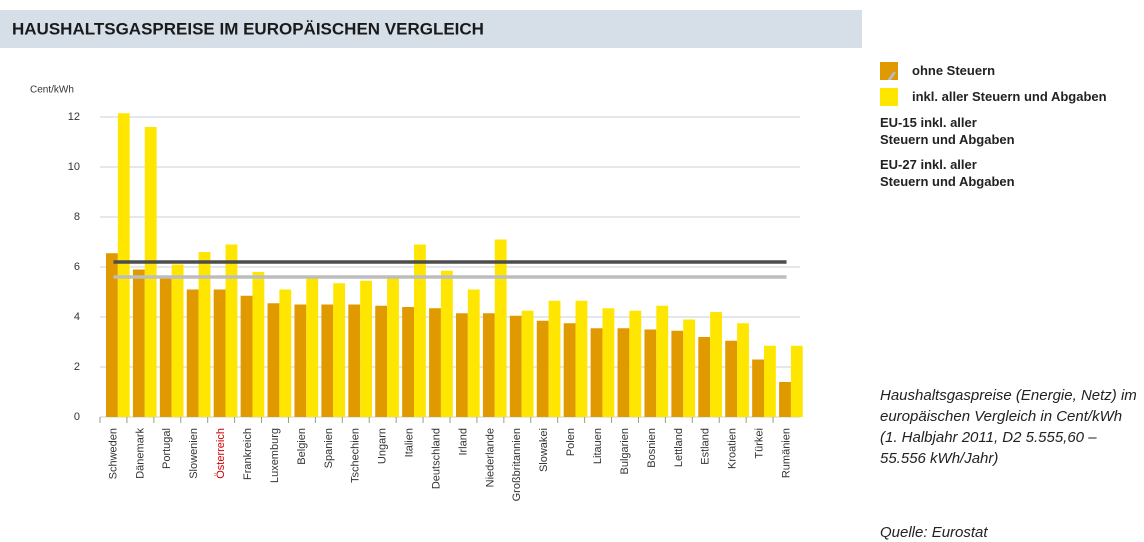  What do you see at coordinates (221, 453) in the screenshot?
I see `x-tick-label: Österreich` at bounding box center [221, 453].